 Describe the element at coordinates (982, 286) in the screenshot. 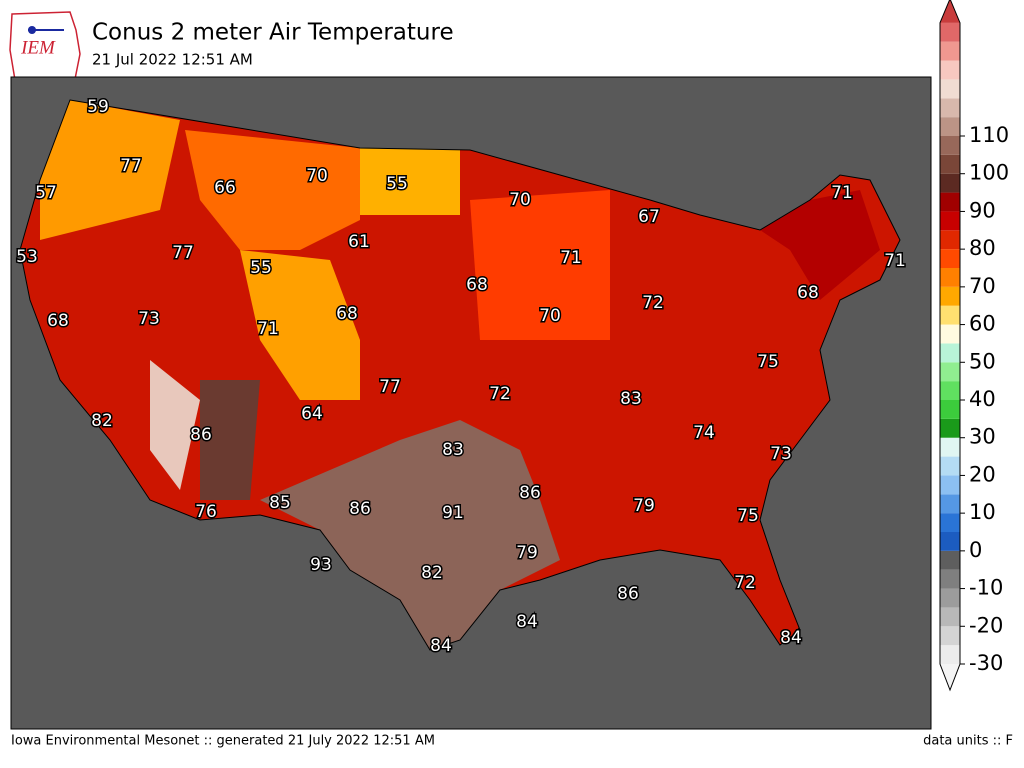

I see `colorbar-tick-label: 70` at that location.